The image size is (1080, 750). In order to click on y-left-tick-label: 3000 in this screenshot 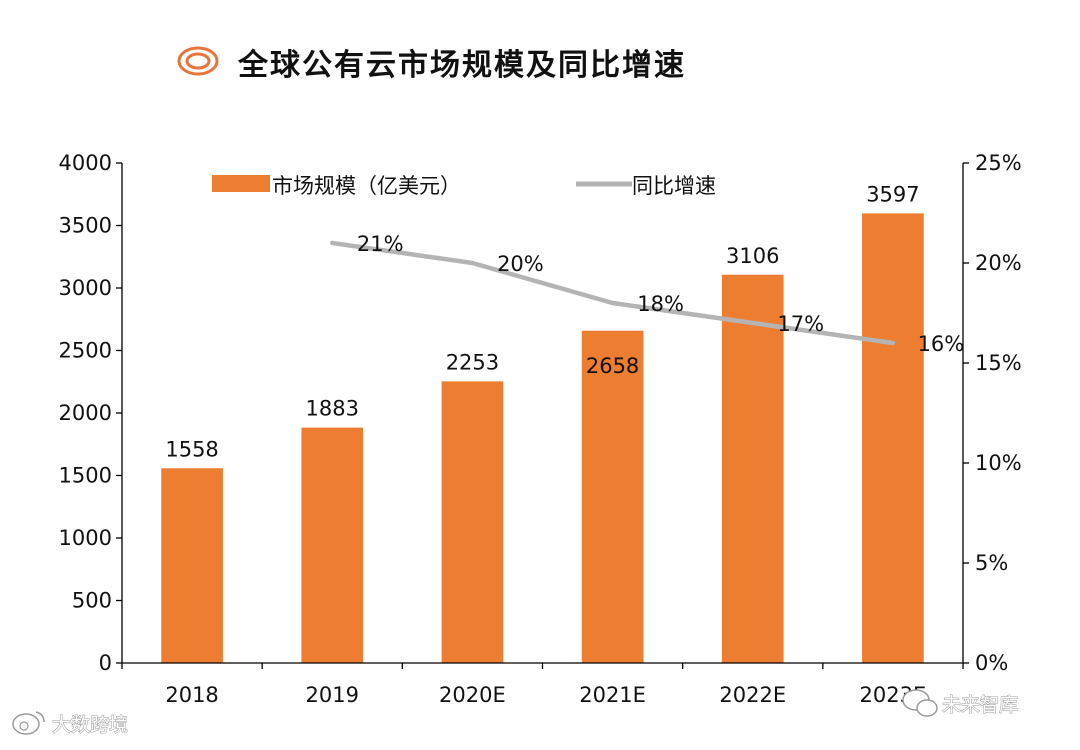, I will do `click(85, 288)`.